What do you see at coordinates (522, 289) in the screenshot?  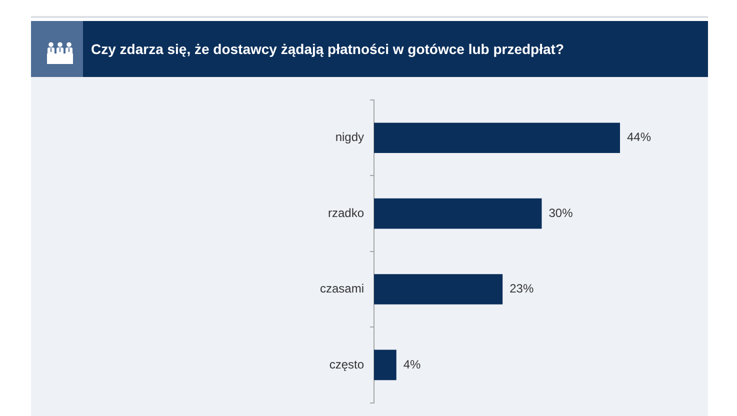 I see `data-label: 23%` at bounding box center [522, 289].